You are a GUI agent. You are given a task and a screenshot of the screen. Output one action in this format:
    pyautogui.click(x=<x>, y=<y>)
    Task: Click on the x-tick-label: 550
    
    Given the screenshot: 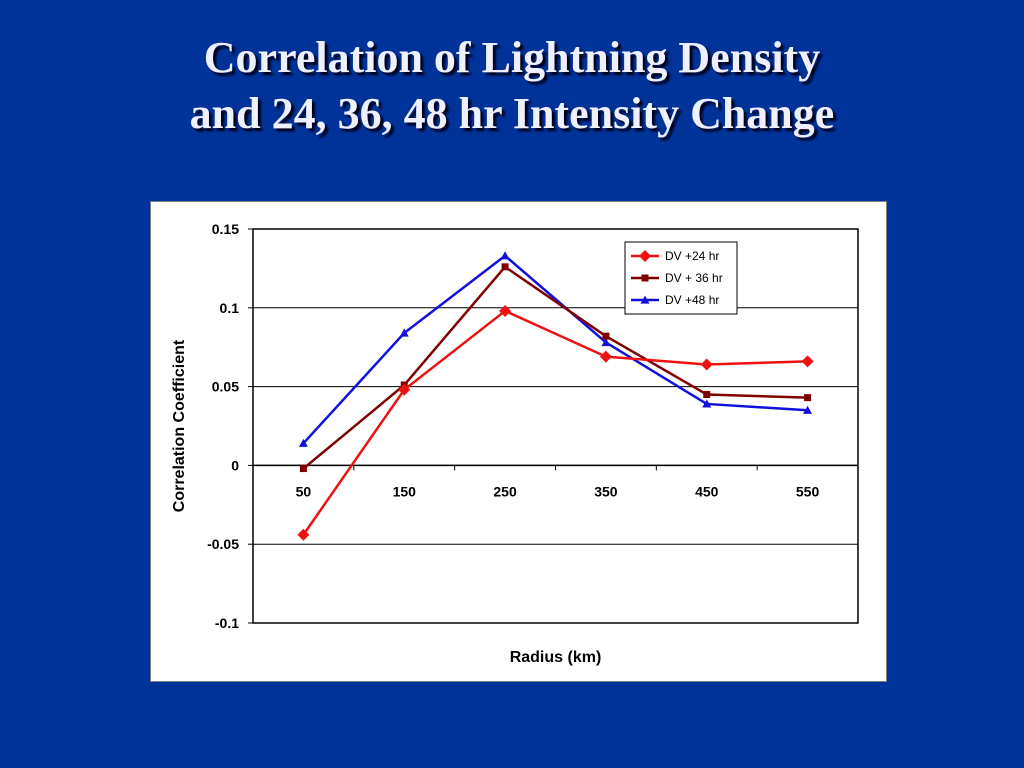 What is the action you would take?
    pyautogui.click(x=808, y=491)
    